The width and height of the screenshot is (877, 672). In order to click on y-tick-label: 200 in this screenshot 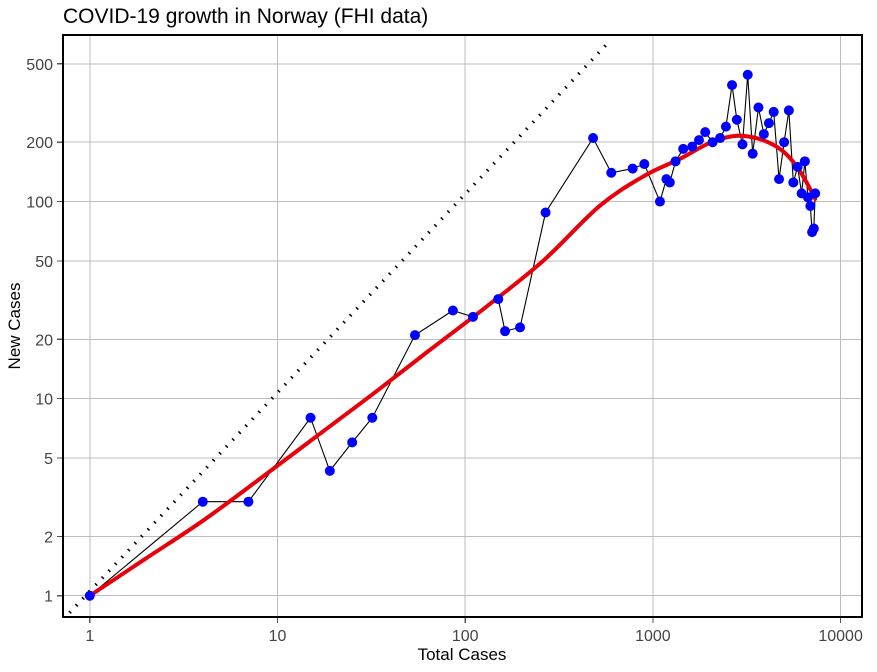, I will do `click(39, 143)`.